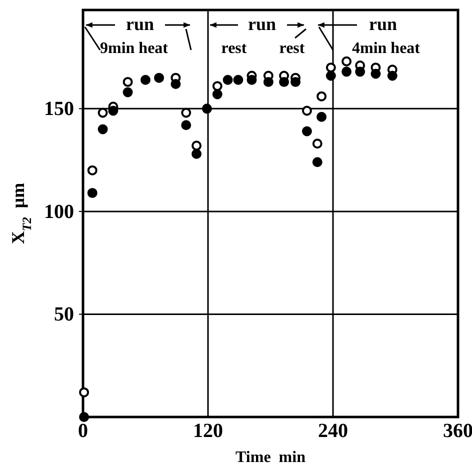  What do you see at coordinates (271, 457) in the screenshot?
I see `x-axis-title: Time min` at bounding box center [271, 457].